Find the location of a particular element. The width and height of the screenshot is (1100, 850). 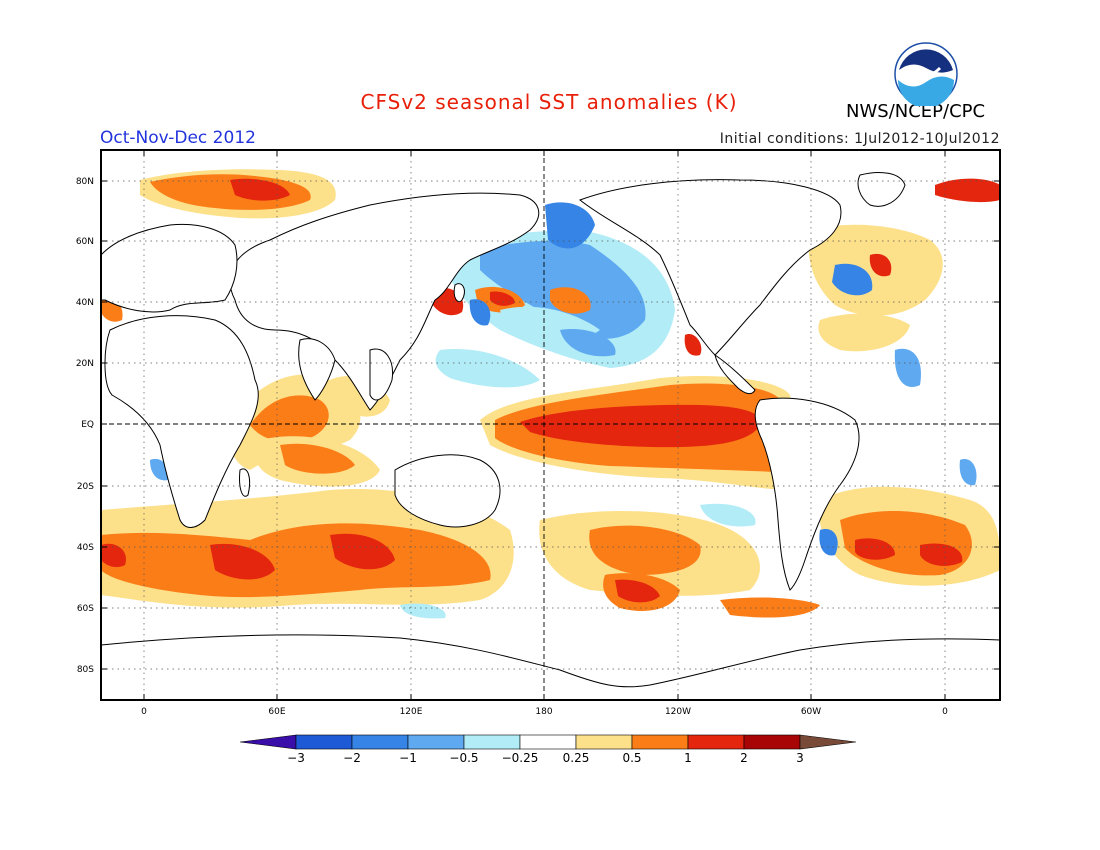

colorbar-max-arrow is located at coordinates (828, 742).